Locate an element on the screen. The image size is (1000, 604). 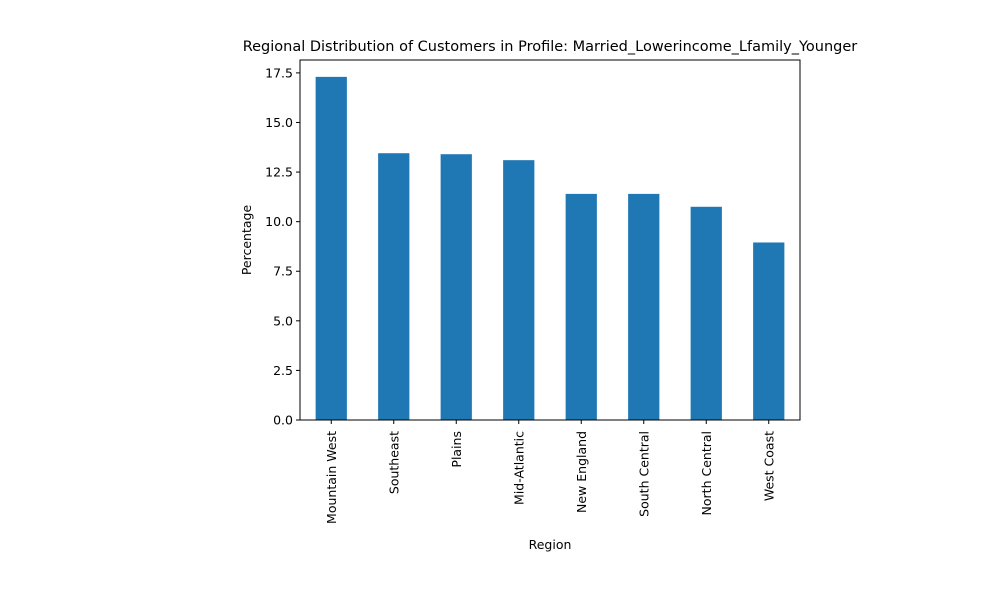
x-tick-label: Mountain West is located at coordinates (331, 477).